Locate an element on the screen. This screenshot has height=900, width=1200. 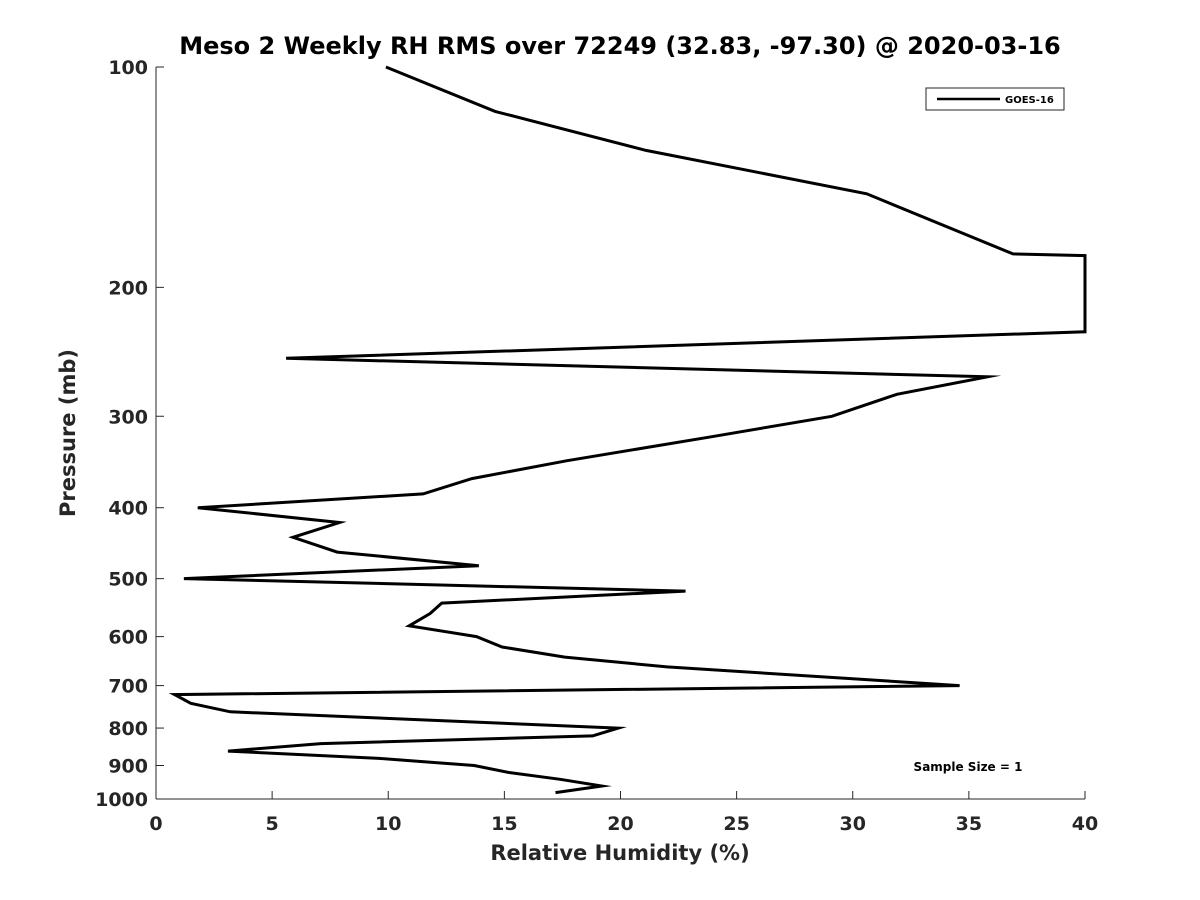
y-axis-label: Pressure (mb) is located at coordinates (68, 433).